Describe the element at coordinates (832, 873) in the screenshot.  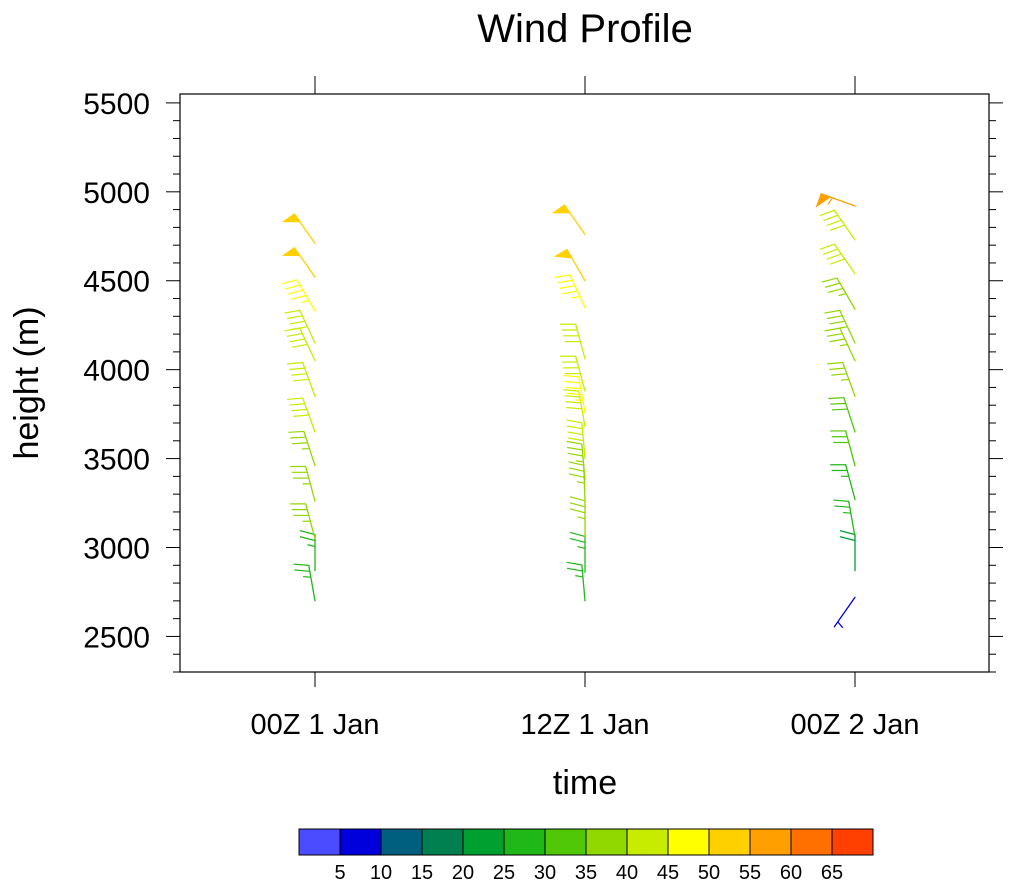
I see `colorbar-label: 65` at that location.